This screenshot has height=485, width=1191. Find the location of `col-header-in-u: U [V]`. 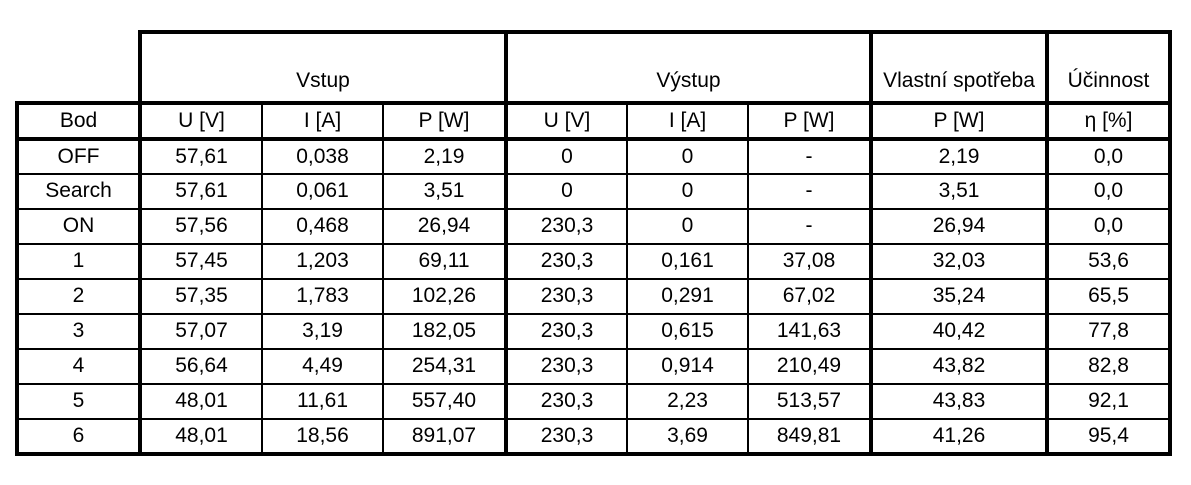

col-header-in-u: U [V] is located at coordinates (200, 121).